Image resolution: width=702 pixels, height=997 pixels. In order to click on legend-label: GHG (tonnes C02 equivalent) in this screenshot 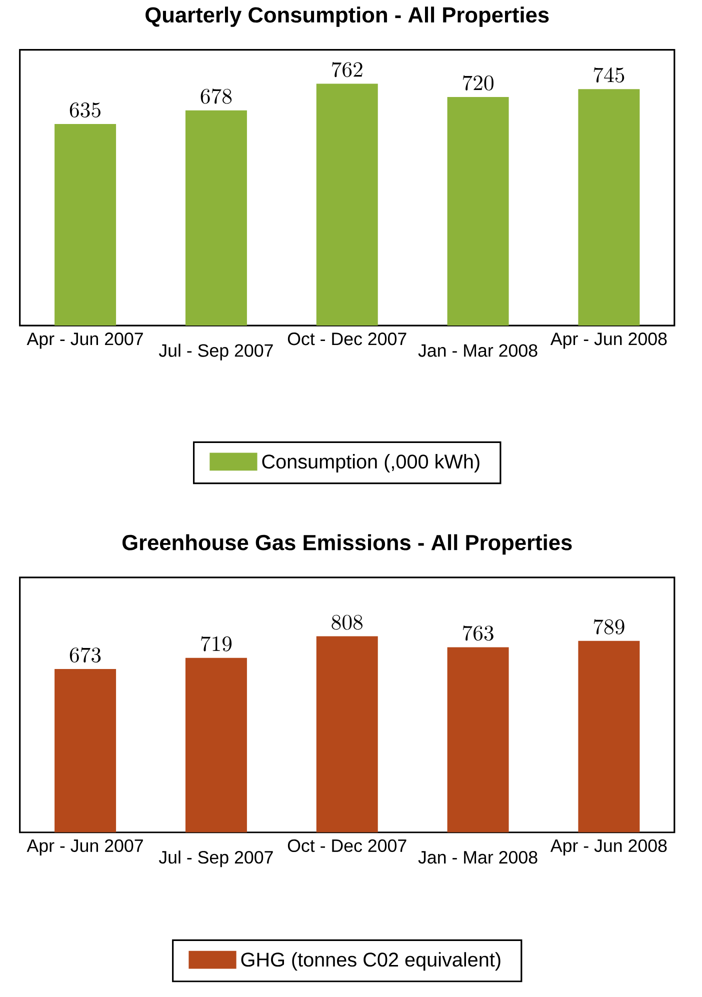, I will do `click(370, 961)`.